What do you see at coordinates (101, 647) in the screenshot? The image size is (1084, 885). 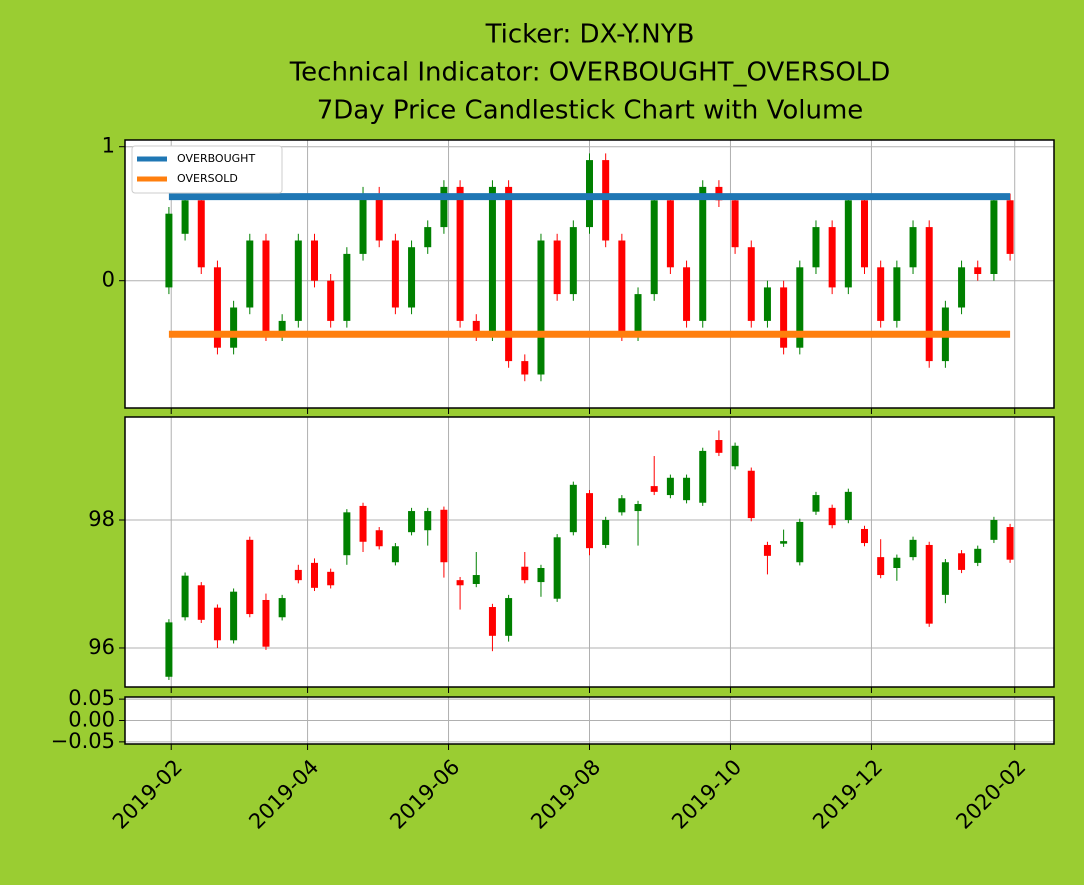 I see `y-tick-label: 96` at bounding box center [101, 647].